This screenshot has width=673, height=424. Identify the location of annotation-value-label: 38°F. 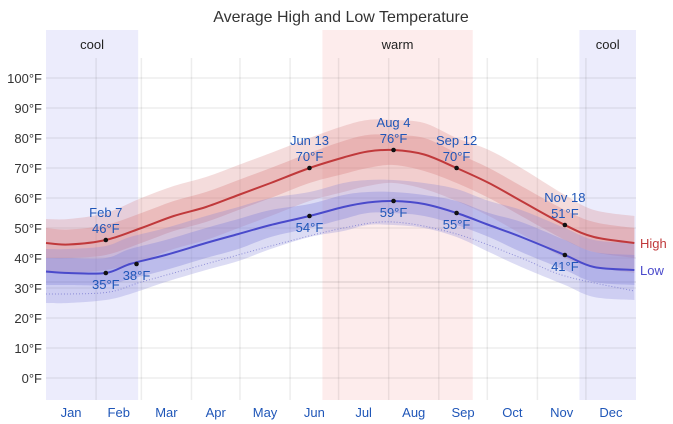
(137, 275).